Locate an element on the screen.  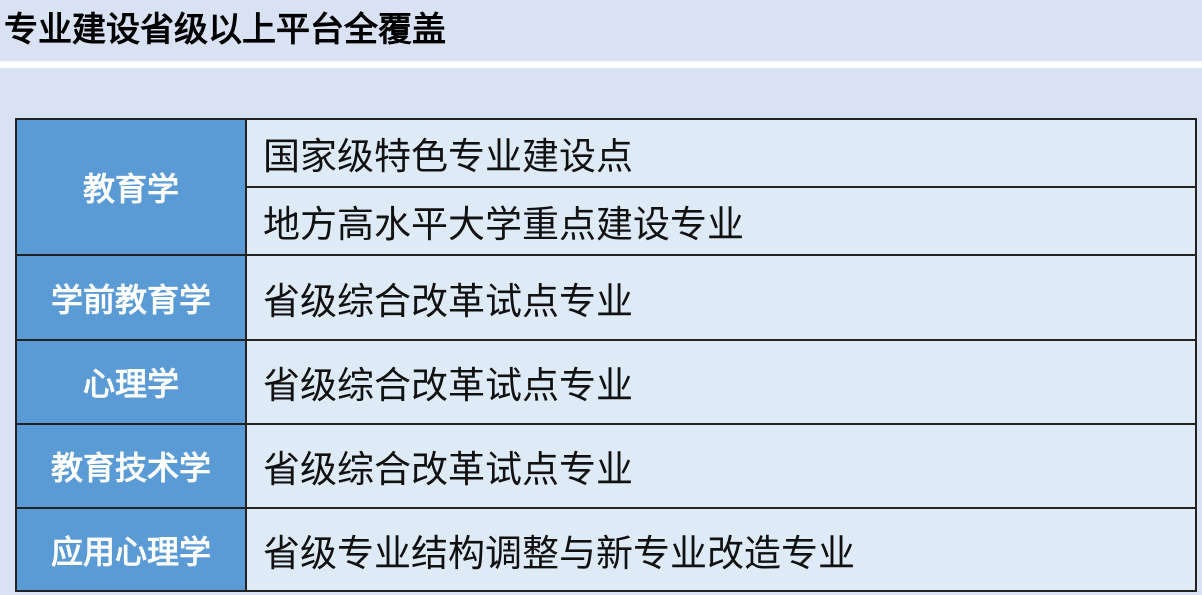
table-row: 应用心理学 省级专业结构调整与新专业改造专业 is located at coordinates (606, 549).